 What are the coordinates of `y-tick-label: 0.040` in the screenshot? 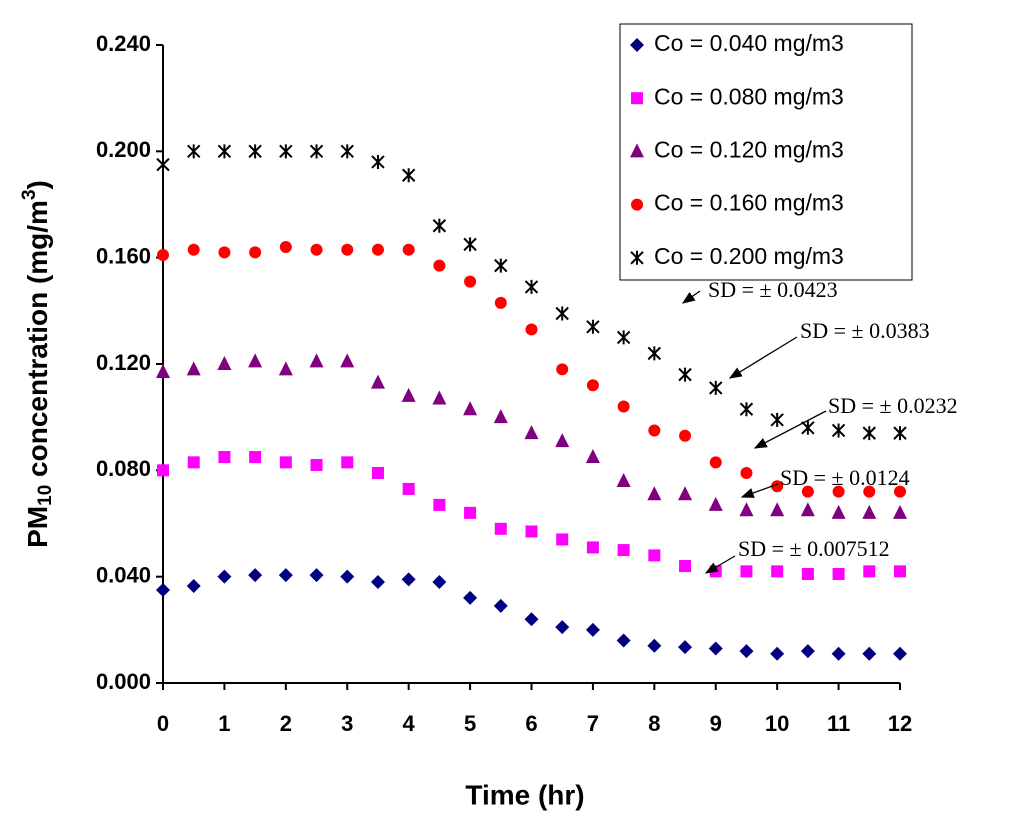 It's located at (123, 574).